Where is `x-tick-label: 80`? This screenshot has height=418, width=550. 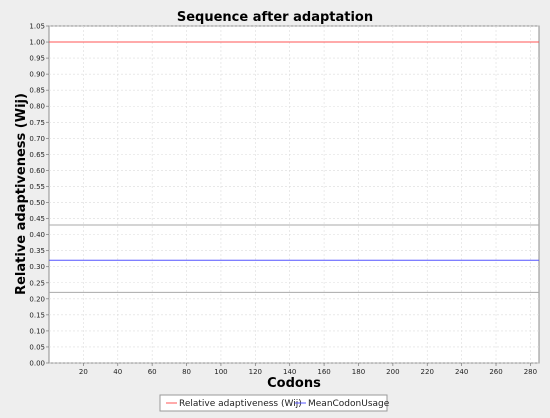
x-tick-label: 80 is located at coordinates (186, 372).